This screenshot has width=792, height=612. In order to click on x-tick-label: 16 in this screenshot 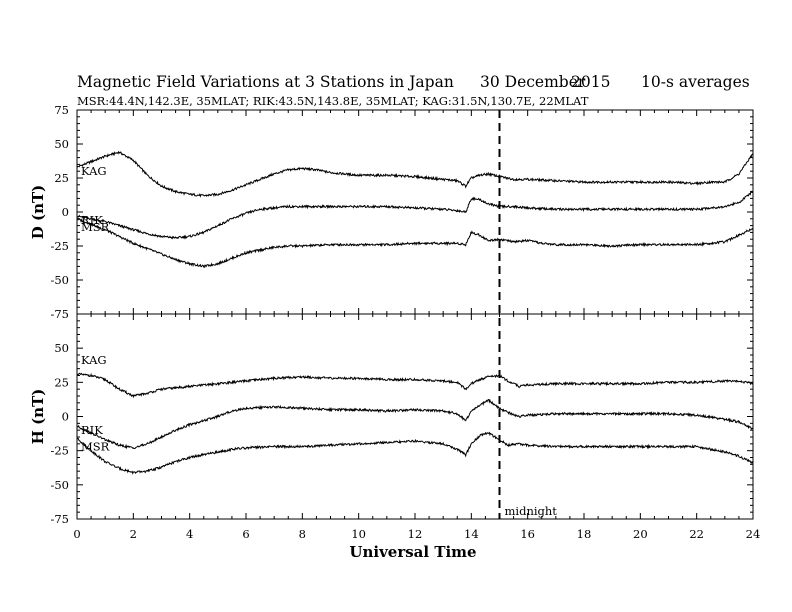, I will do `click(527, 534)`.